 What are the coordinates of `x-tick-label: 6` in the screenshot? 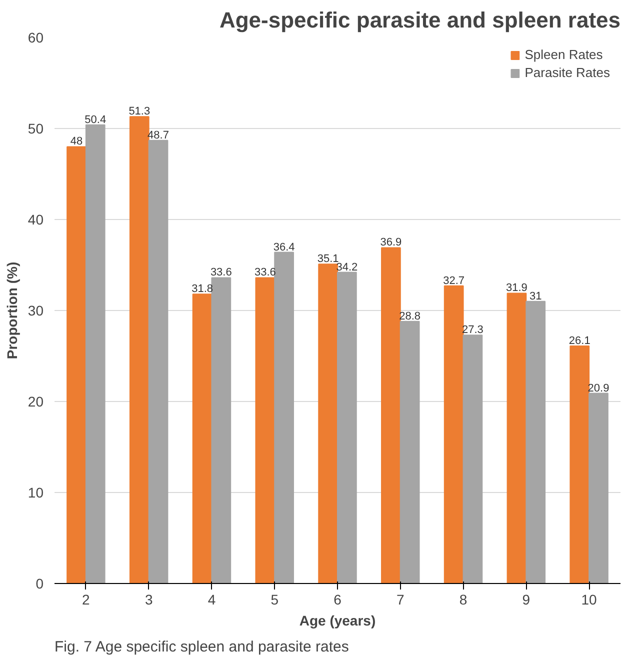 It's located at (338, 600).